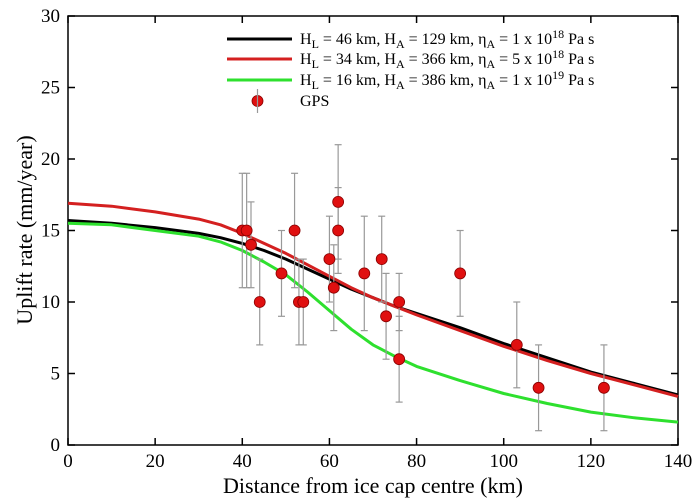  Describe the element at coordinates (591, 461) in the screenshot. I see `x-tick-label: 120` at that location.